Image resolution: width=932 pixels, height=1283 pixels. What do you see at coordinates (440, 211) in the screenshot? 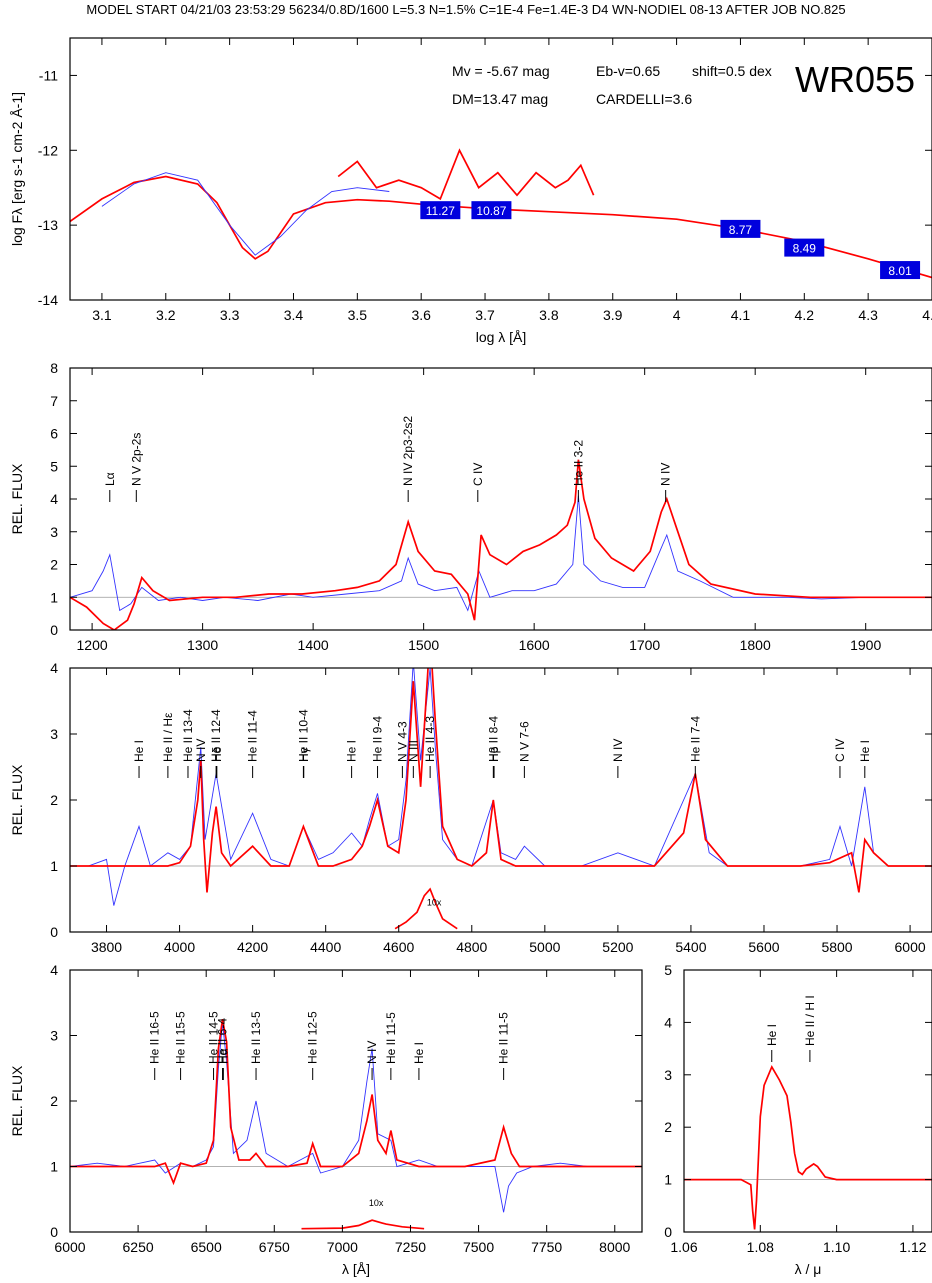
I see `photometry-magnitude: 11.27` at bounding box center [440, 211].